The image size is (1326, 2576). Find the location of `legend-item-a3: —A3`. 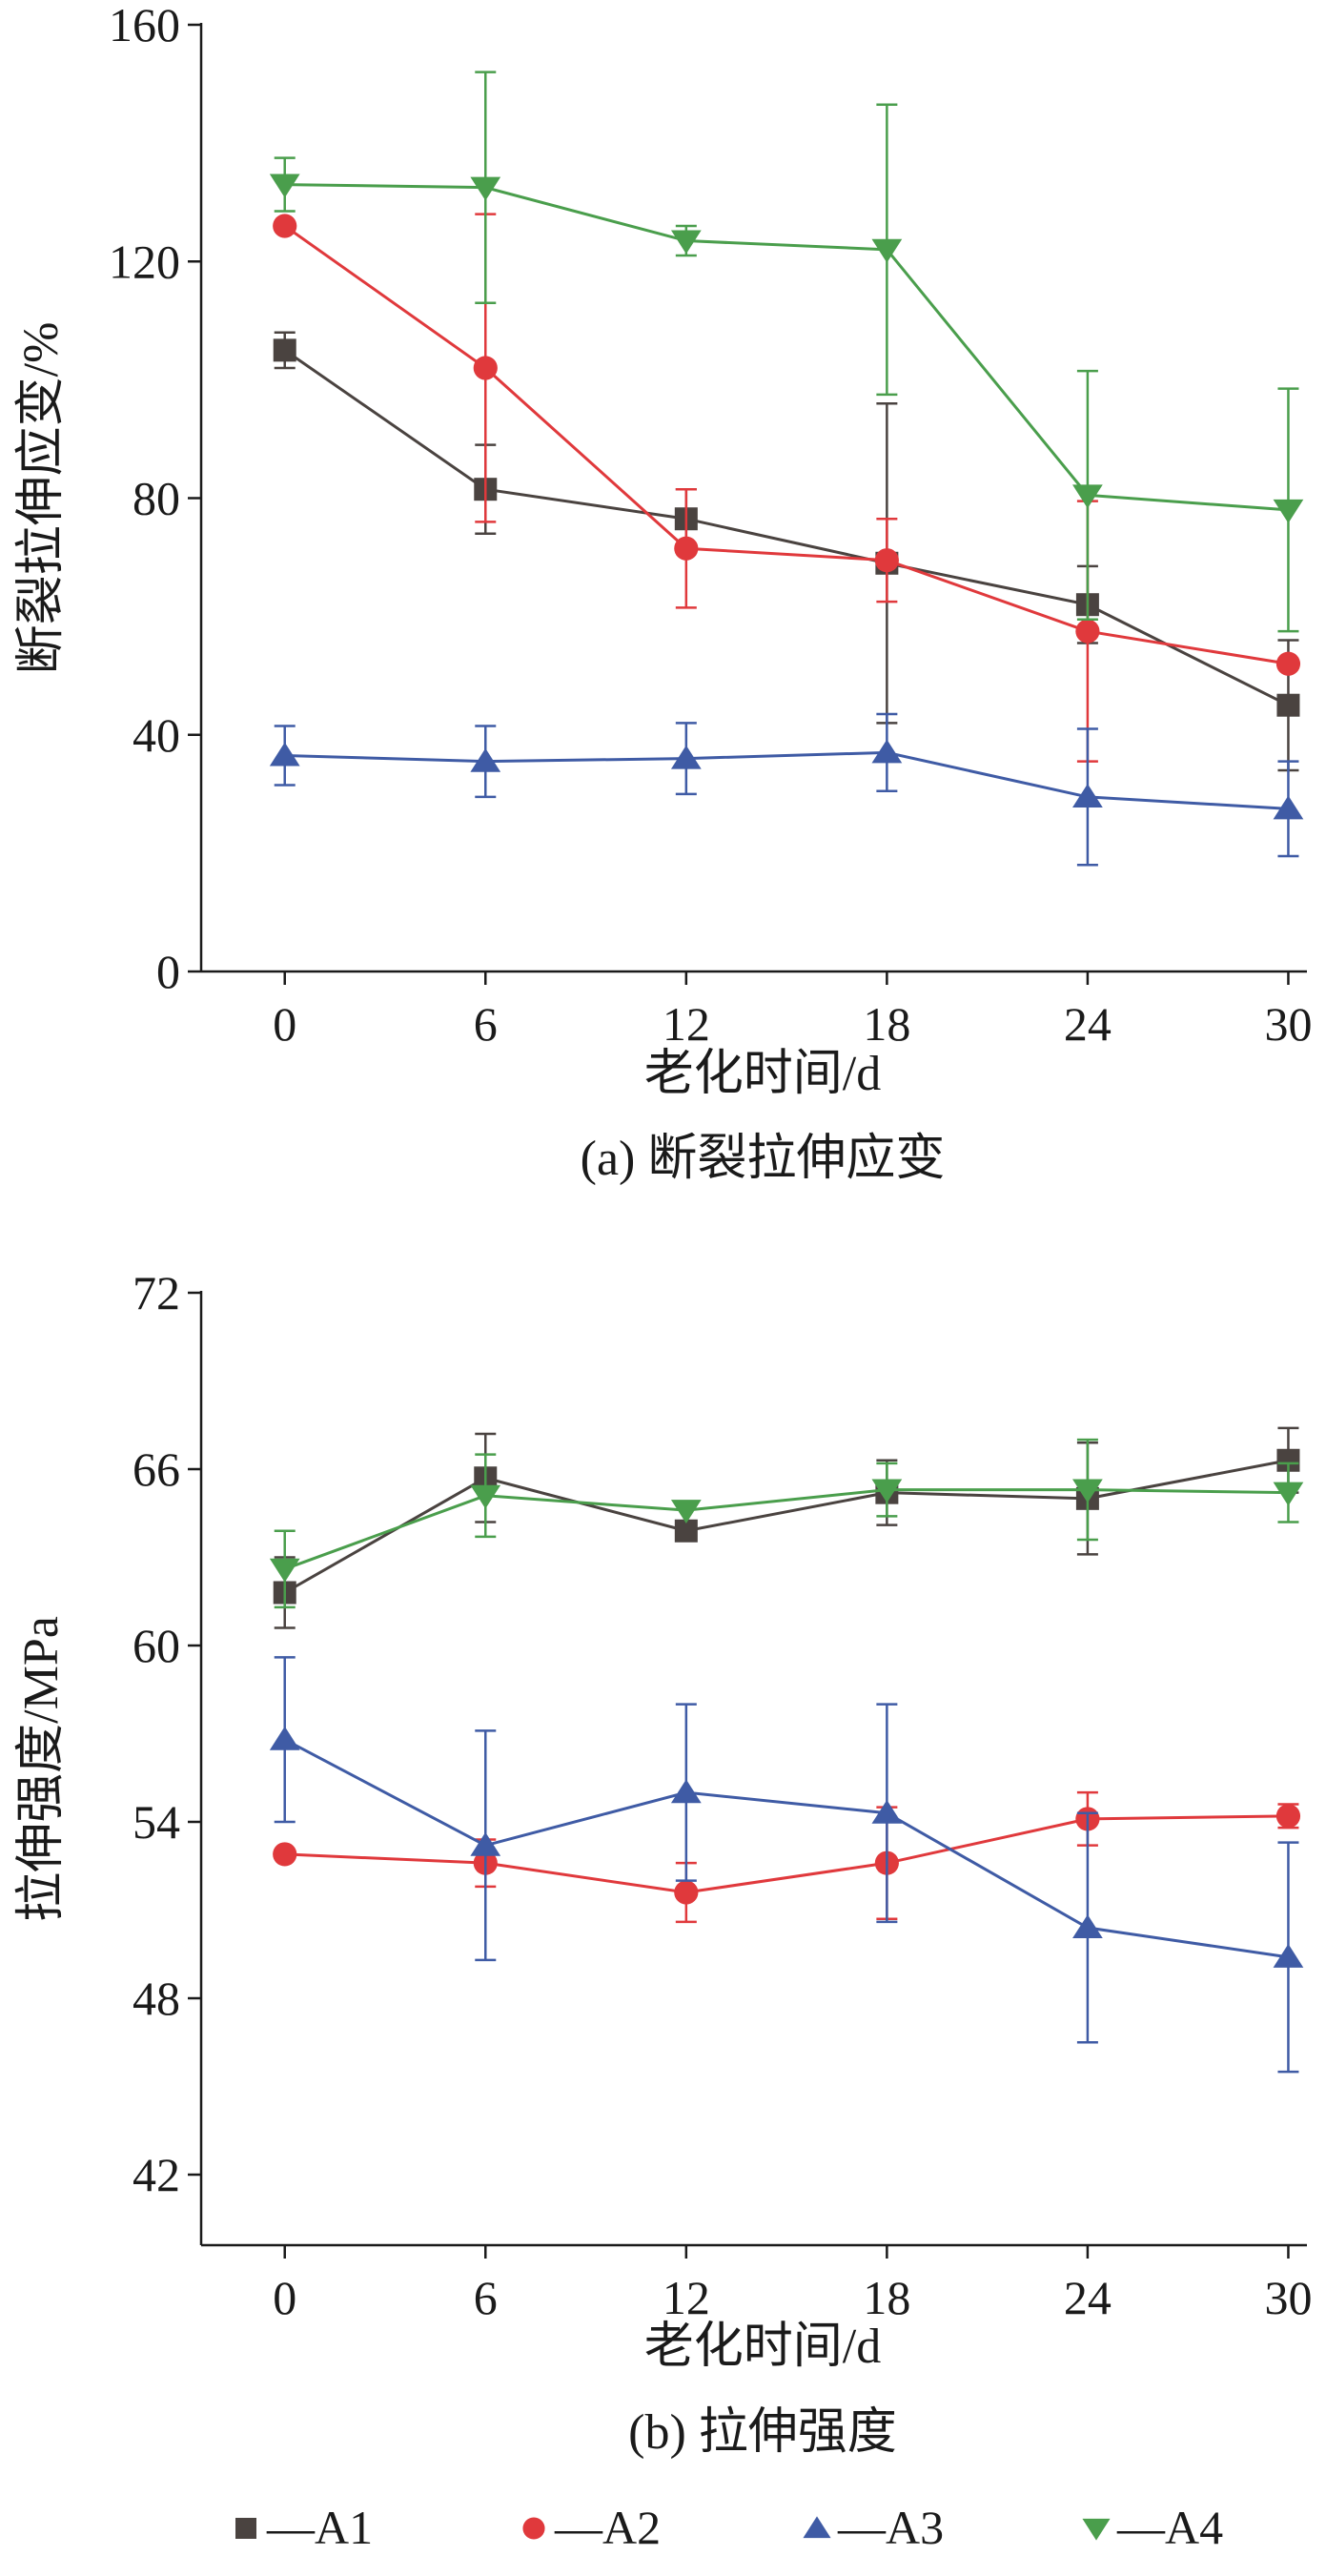

legend-item-a3: —A3 is located at coordinates (873, 2527).